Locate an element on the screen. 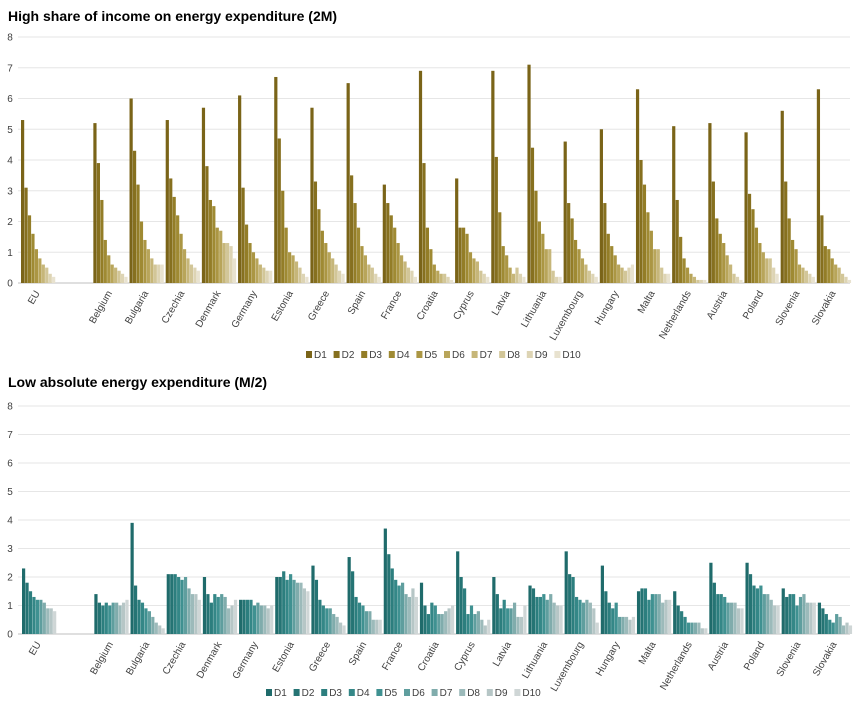 The height and width of the screenshot is (704, 858). x-tick-label: Czechia is located at coordinates (175, 658).